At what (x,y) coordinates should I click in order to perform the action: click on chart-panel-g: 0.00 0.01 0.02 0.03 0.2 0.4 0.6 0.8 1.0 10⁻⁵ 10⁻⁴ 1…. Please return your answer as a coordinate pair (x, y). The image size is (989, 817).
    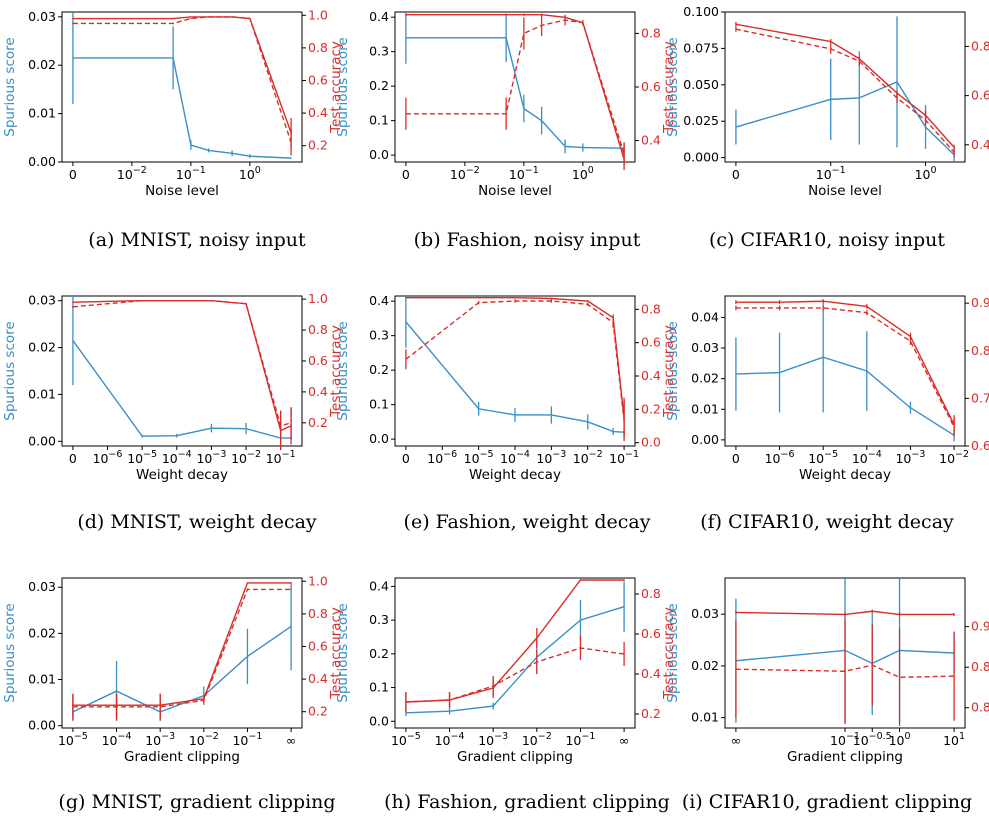
    Looking at the image, I should click on (173, 669).